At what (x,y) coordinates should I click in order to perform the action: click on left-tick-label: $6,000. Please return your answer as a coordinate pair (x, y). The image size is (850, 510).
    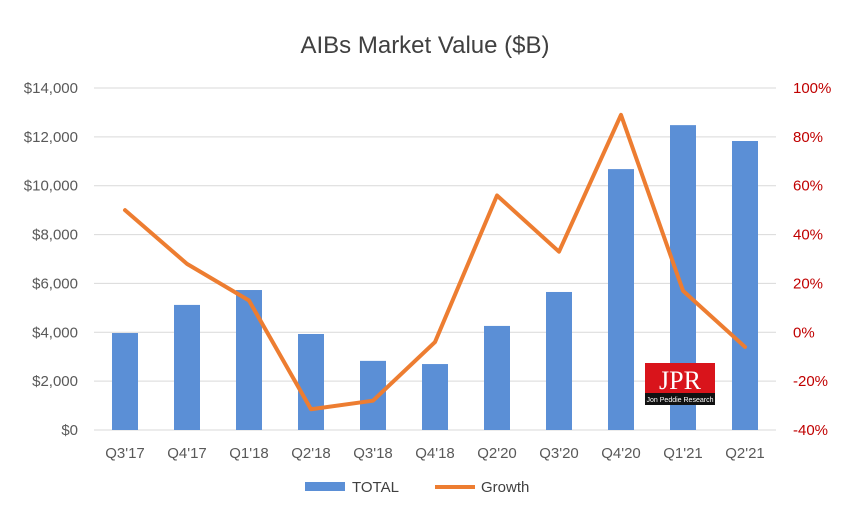
    Looking at the image, I should click on (55, 283).